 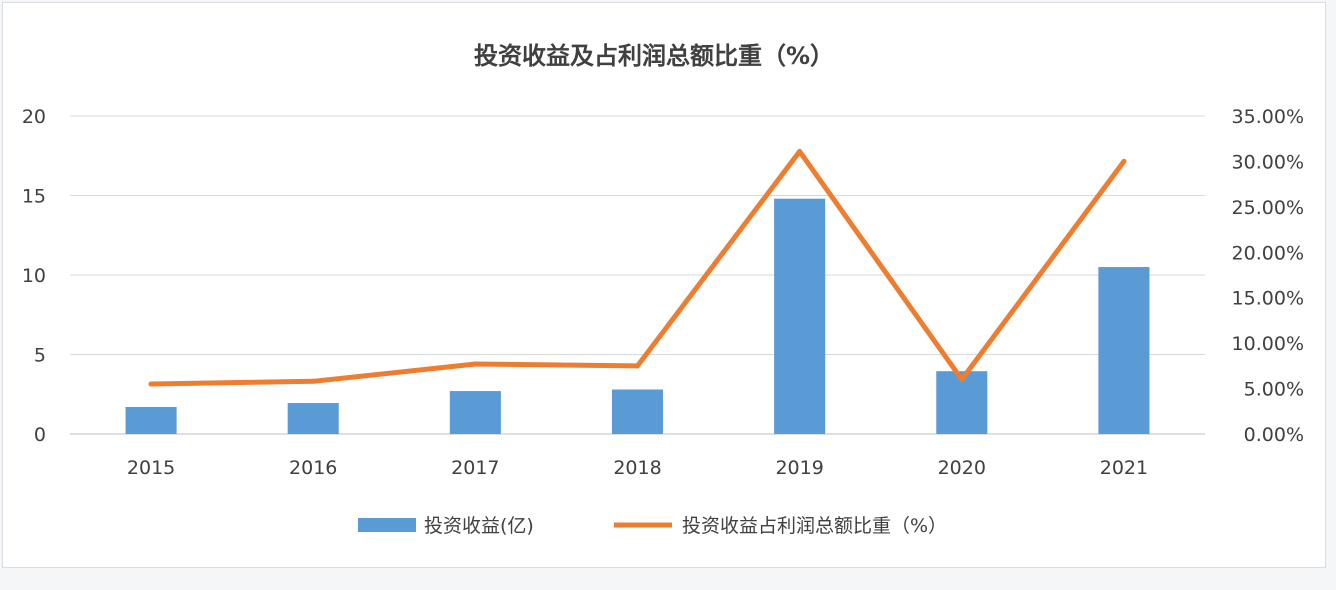 What do you see at coordinates (40, 356) in the screenshot?
I see `y-left-tick-label: 5` at bounding box center [40, 356].